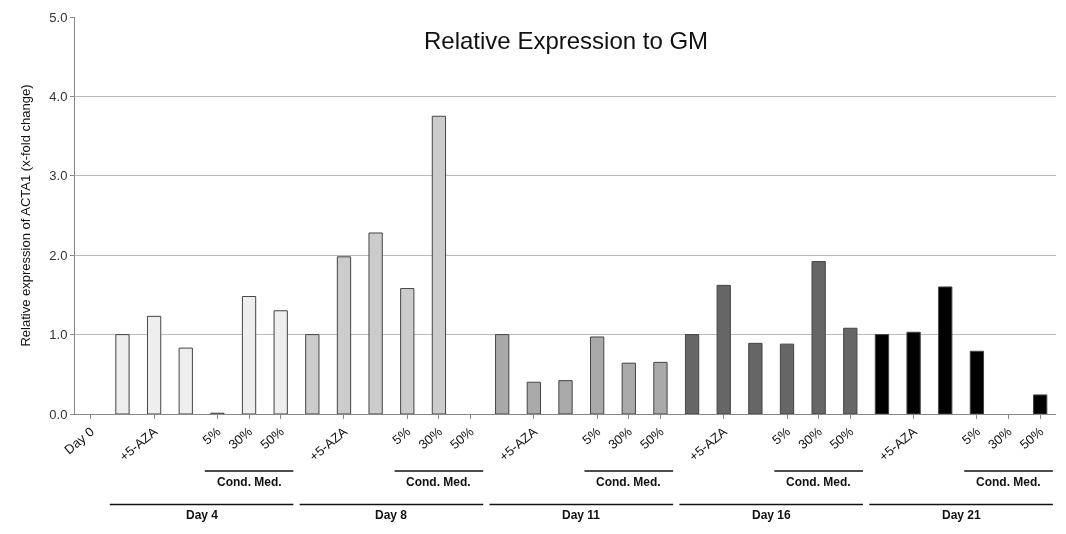 This screenshot has width=1066, height=534. What do you see at coordinates (58, 176) in the screenshot?
I see `y-tick-label: 3.0` at bounding box center [58, 176].